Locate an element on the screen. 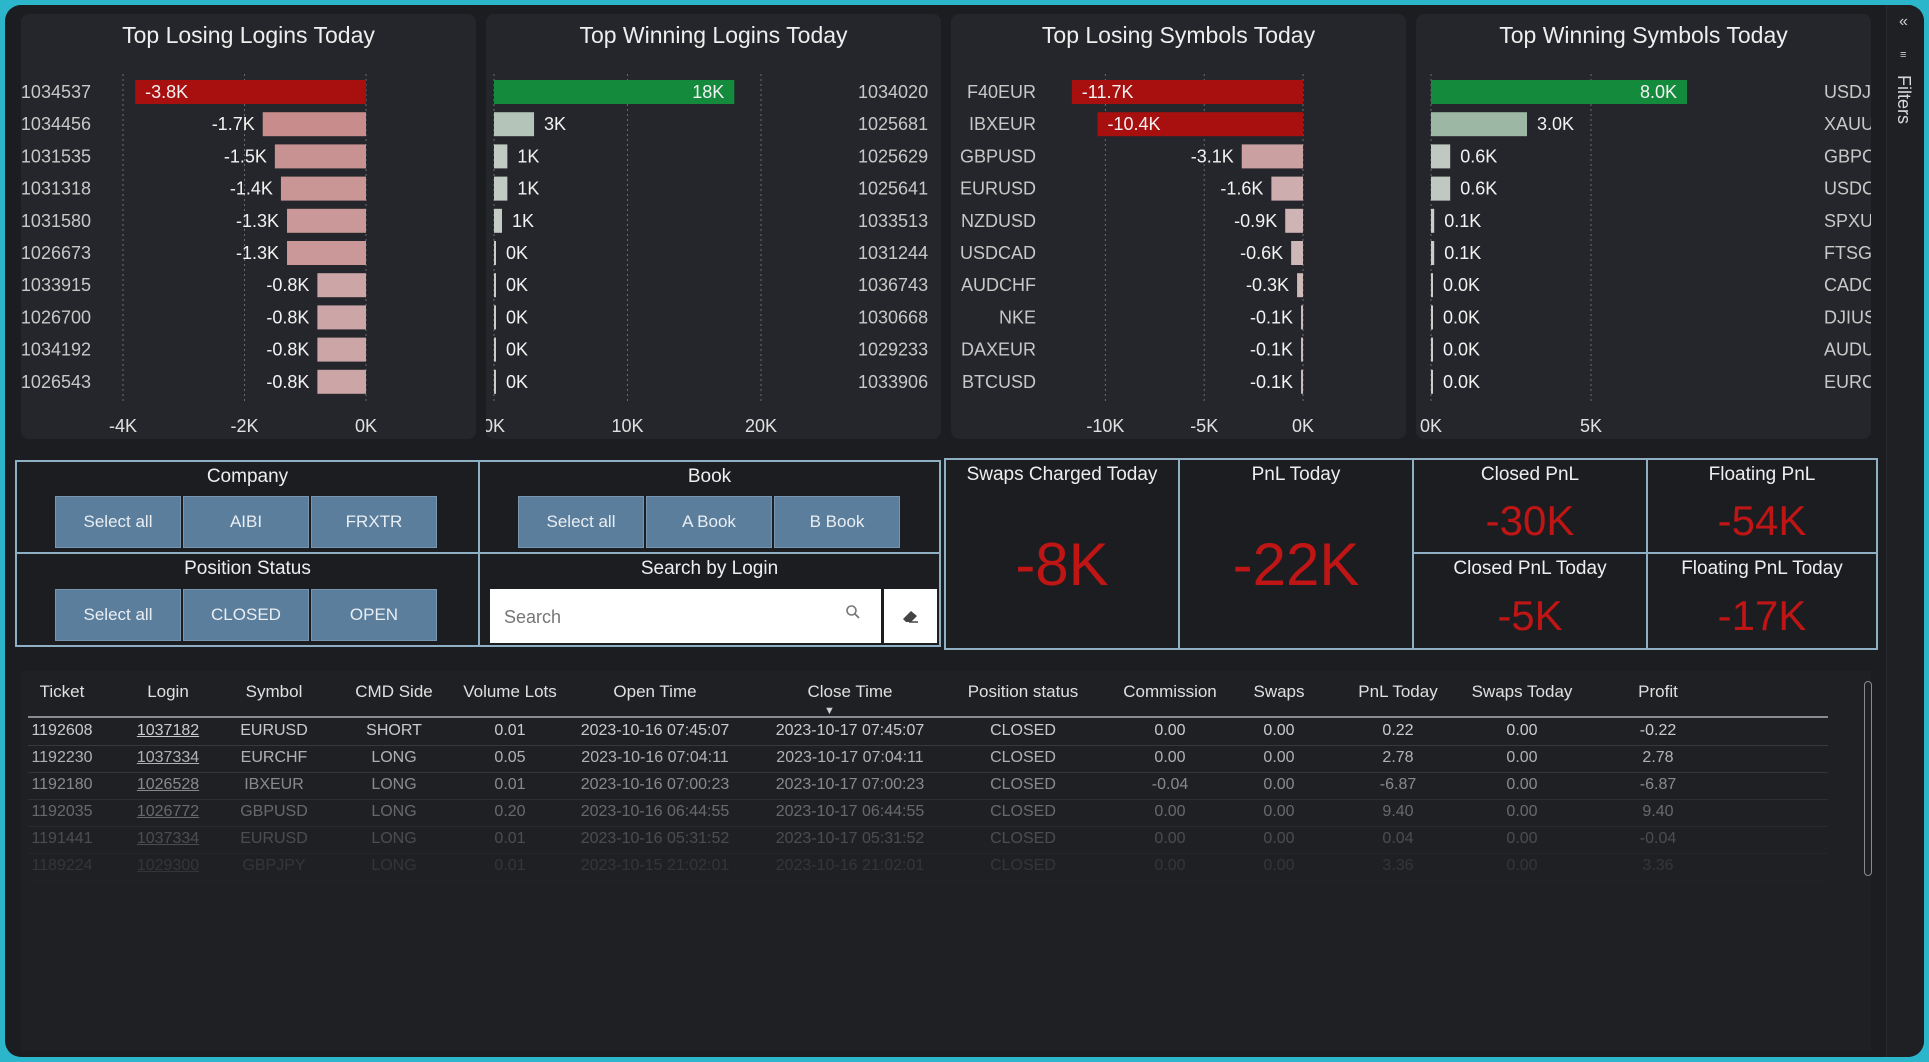 Image resolution: width=1929 pixels, height=1062 pixels. a-book-button: A Book is located at coordinates (709, 522).